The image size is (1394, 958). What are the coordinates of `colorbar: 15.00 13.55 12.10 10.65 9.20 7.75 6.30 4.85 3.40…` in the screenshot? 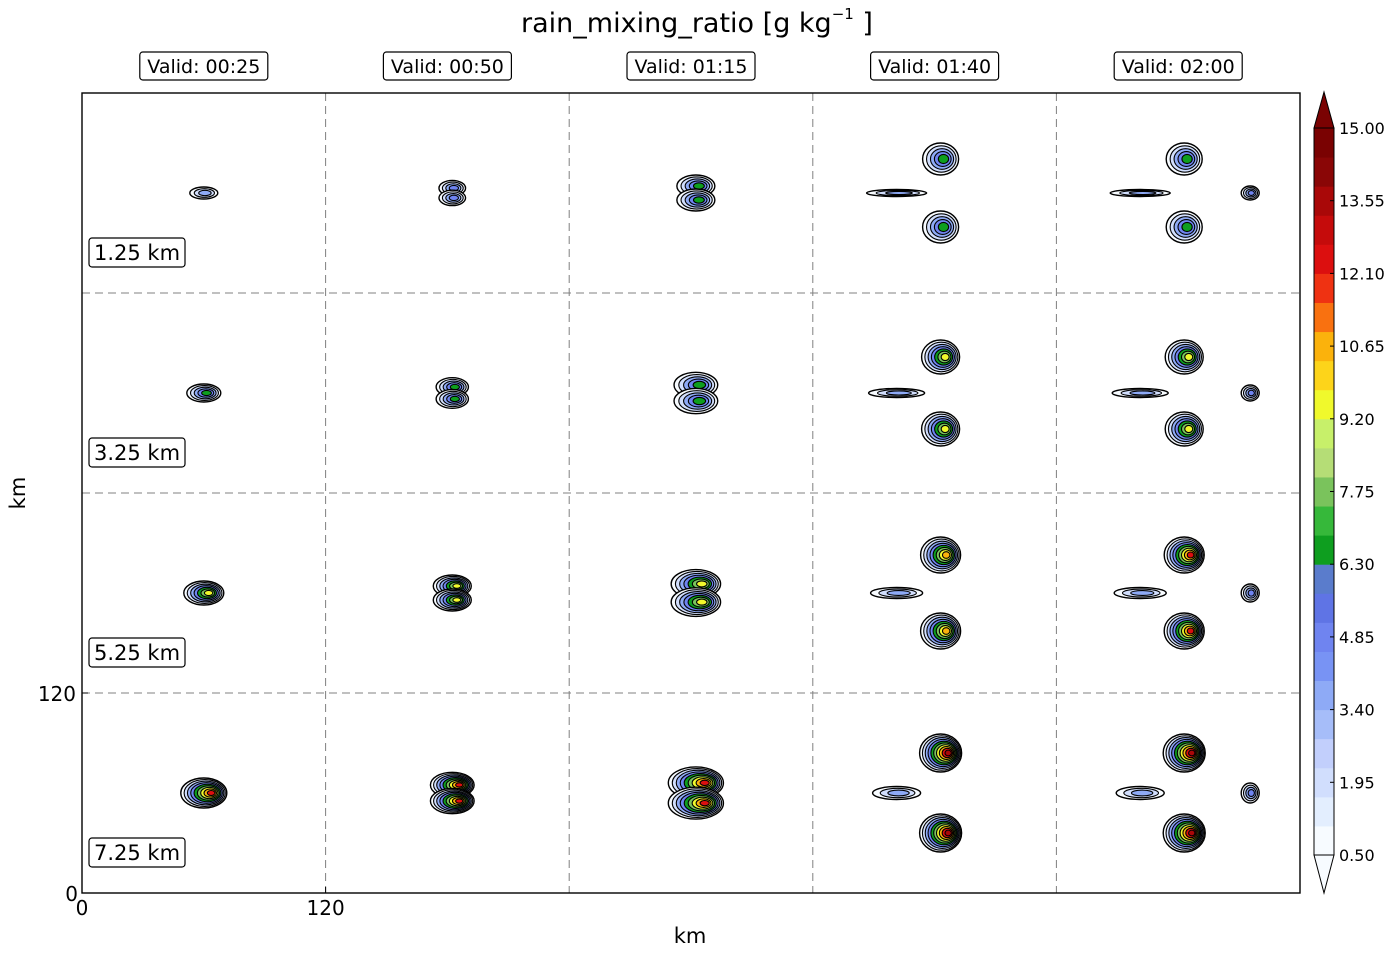 It's located at (1349, 492).